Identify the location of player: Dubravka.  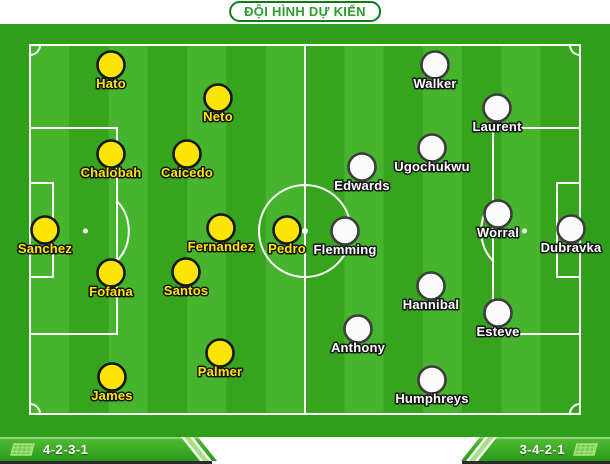
(571, 235).